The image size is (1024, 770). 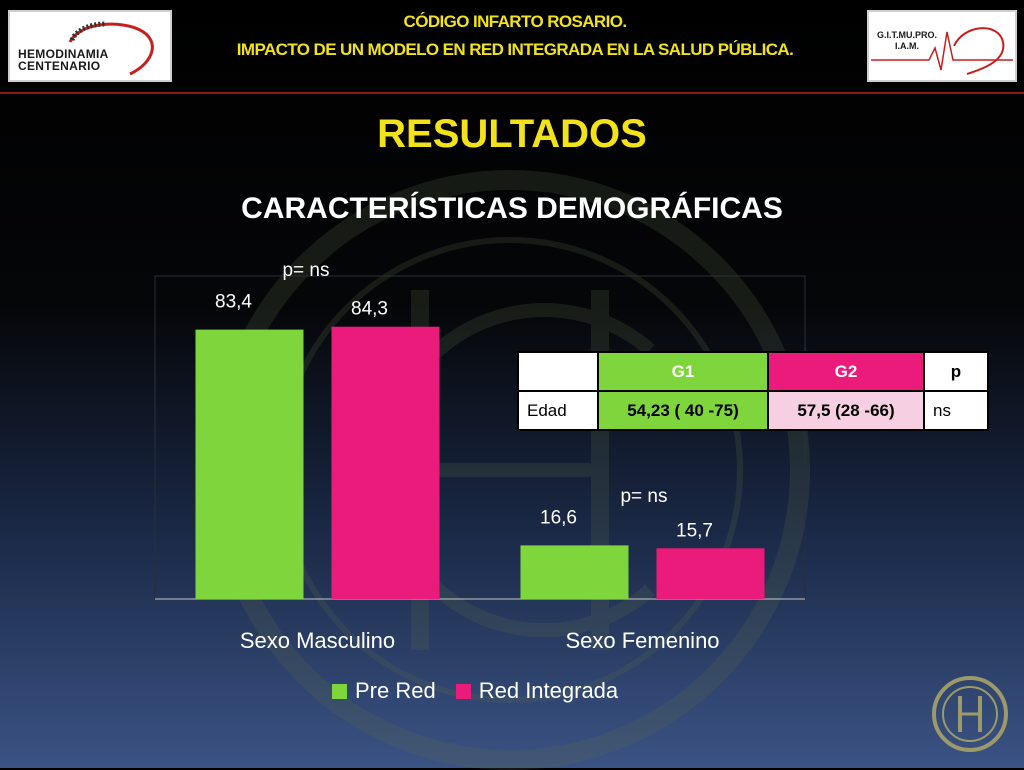 What do you see at coordinates (111, 48) in the screenshot?
I see `heart-swirl-icon` at bounding box center [111, 48].